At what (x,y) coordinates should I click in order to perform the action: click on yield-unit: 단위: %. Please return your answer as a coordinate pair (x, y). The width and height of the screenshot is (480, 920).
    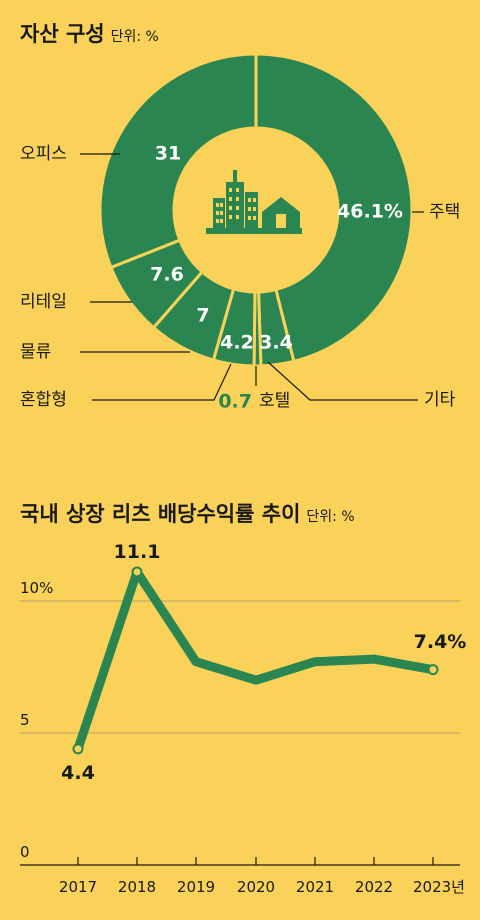
    Looking at the image, I should click on (330, 517).